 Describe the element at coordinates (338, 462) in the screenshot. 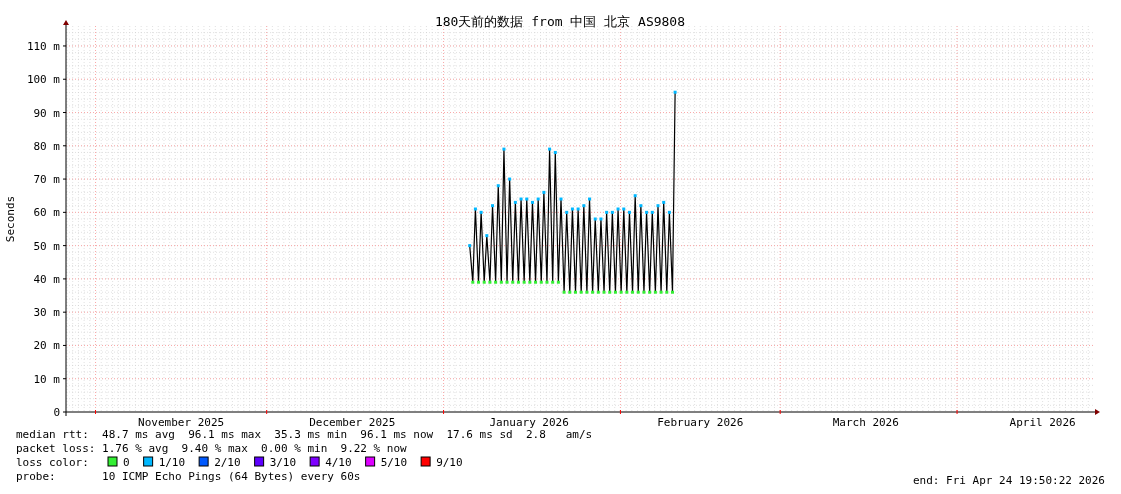

I see `legend-label: 4/10` at that location.